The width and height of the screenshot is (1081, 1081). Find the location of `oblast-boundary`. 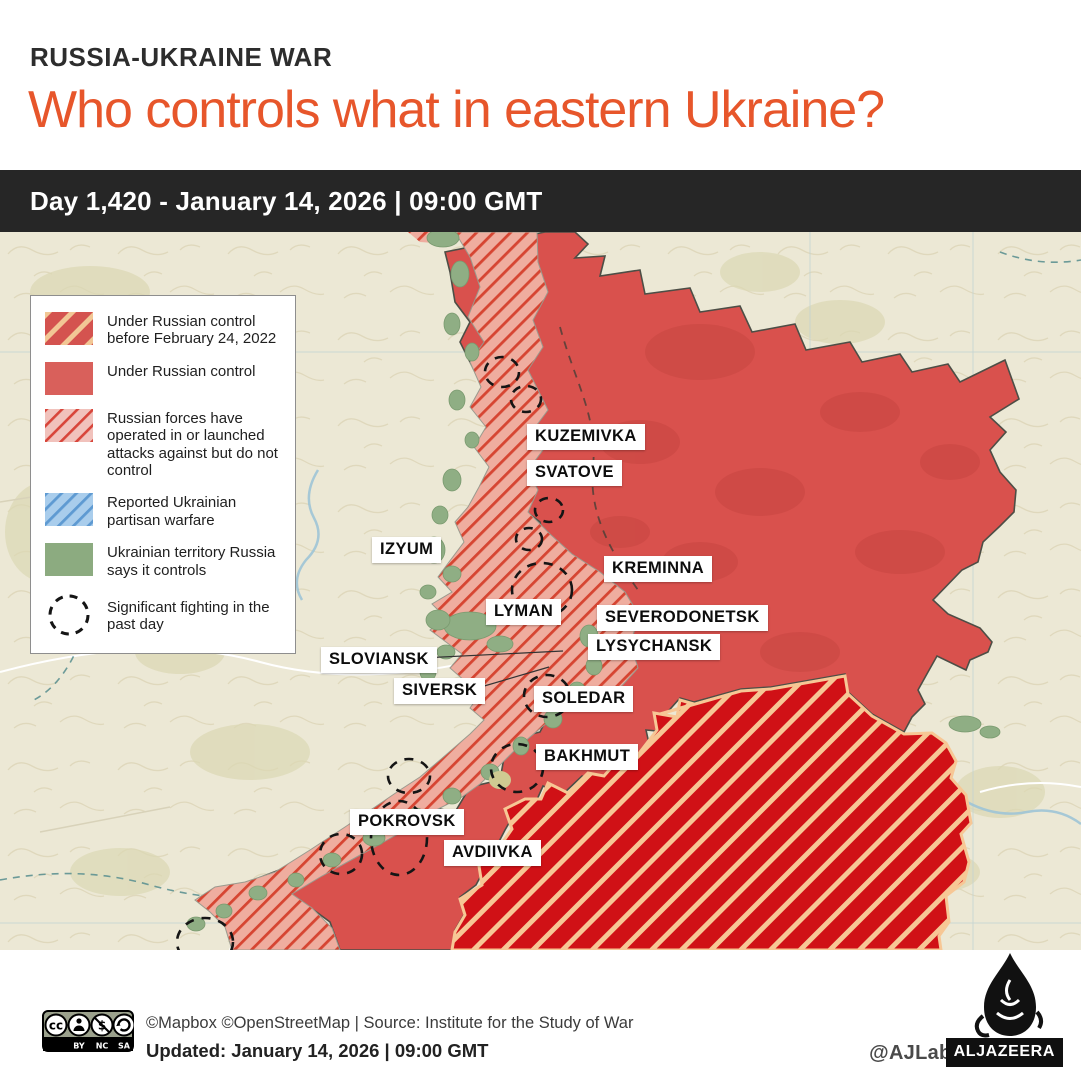

oblast-boundary is located at coordinates (599, 458).